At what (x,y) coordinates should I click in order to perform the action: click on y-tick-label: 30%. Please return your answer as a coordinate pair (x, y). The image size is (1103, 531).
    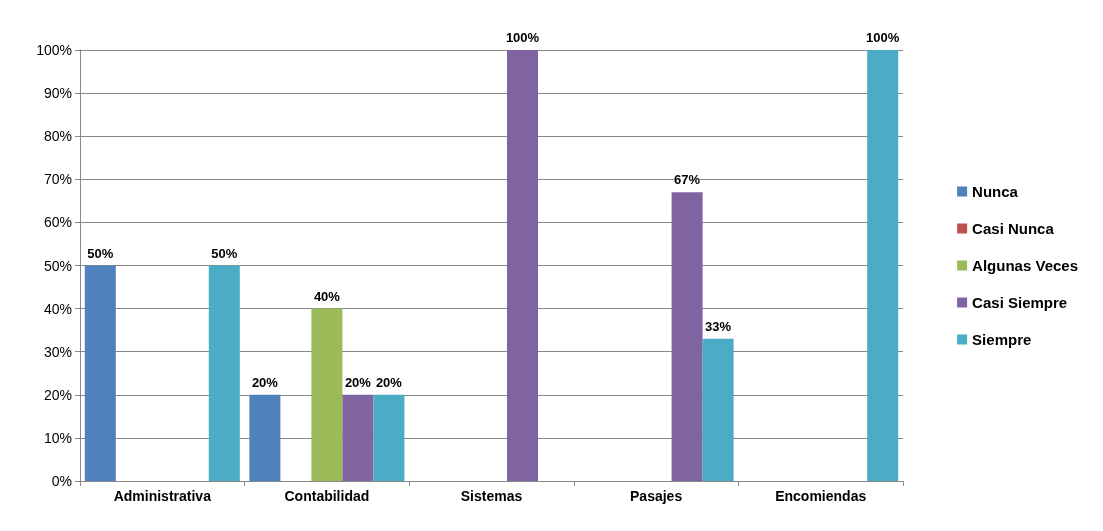
    Looking at the image, I should click on (57, 351).